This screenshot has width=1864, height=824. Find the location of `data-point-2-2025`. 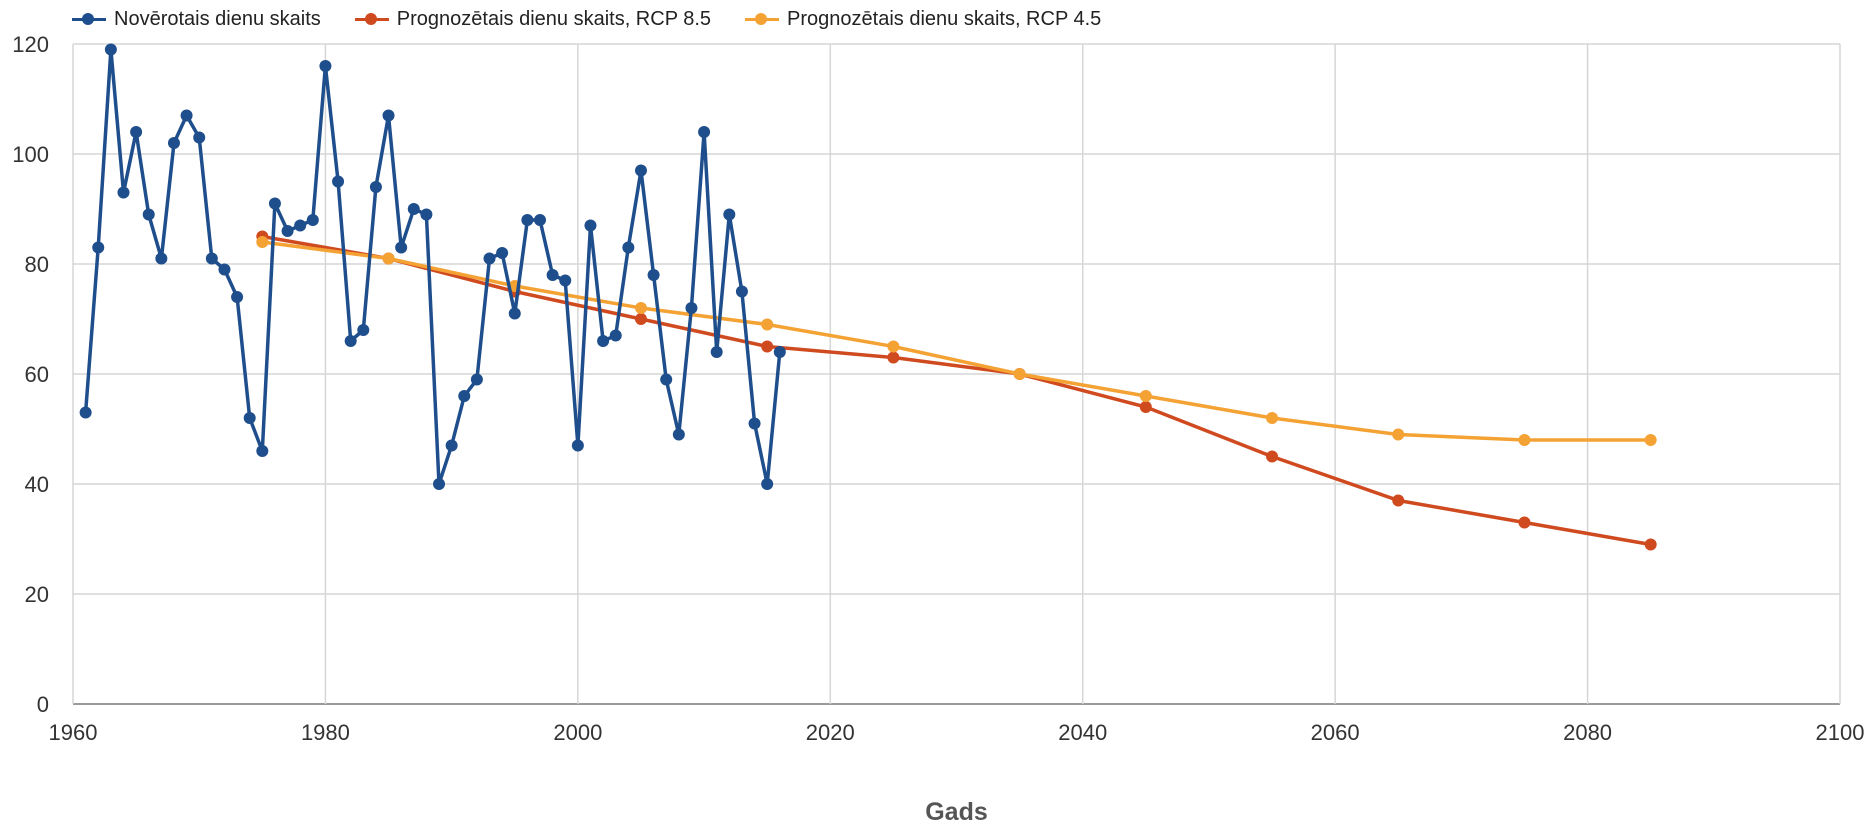

data-point-2-2025 is located at coordinates (893, 346).